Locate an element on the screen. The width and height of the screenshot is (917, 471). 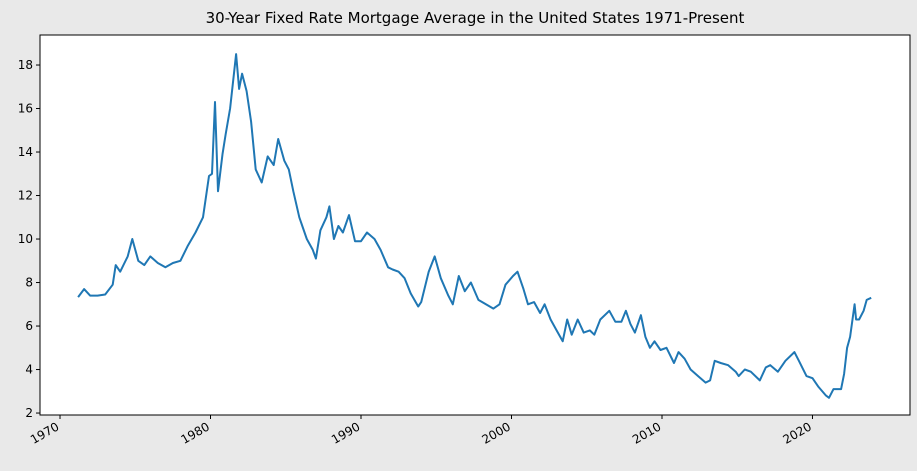
x-tick-label: 1980 is located at coordinates (195, 432).